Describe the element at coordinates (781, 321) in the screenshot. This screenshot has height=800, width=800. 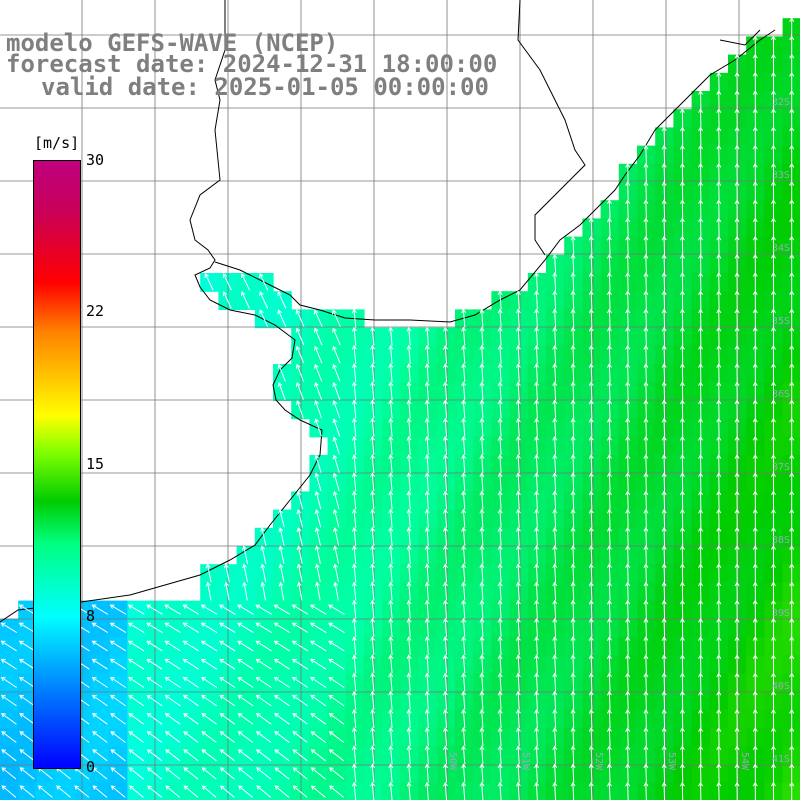
I see `latitude-label: 35S` at that location.